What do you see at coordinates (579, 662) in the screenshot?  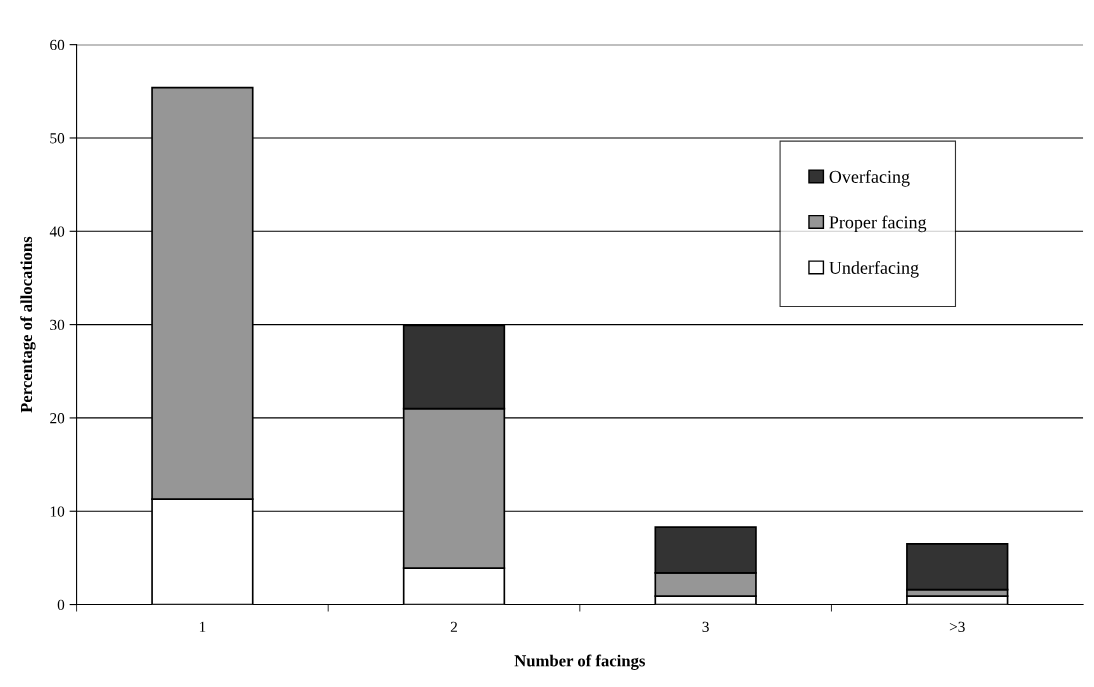 I see `x-axis-title: Number of facings` at bounding box center [579, 662].